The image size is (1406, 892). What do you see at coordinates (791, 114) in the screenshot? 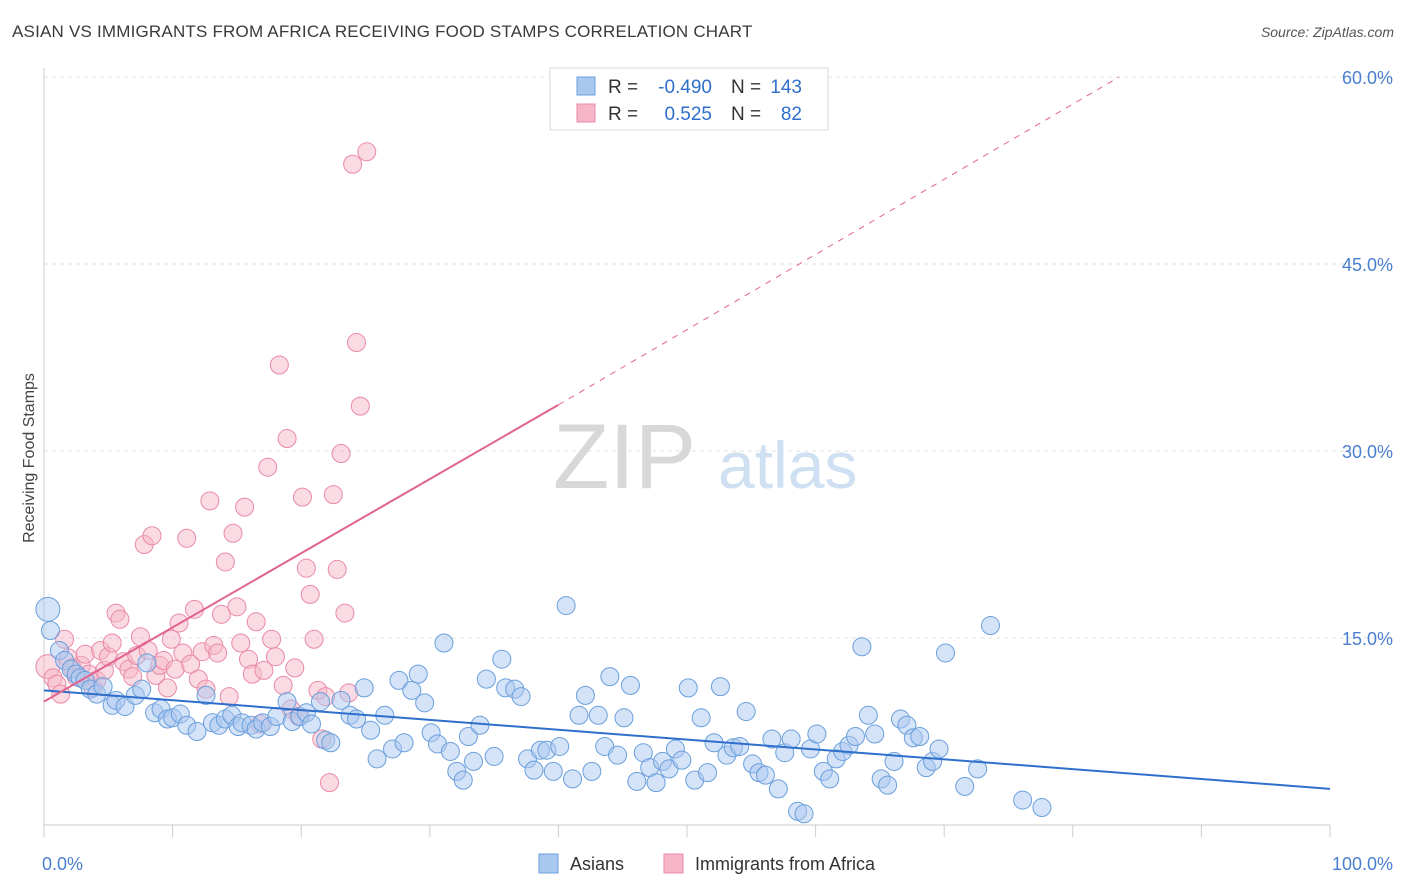
I see `stats-n-value-africa: 82` at bounding box center [791, 114].